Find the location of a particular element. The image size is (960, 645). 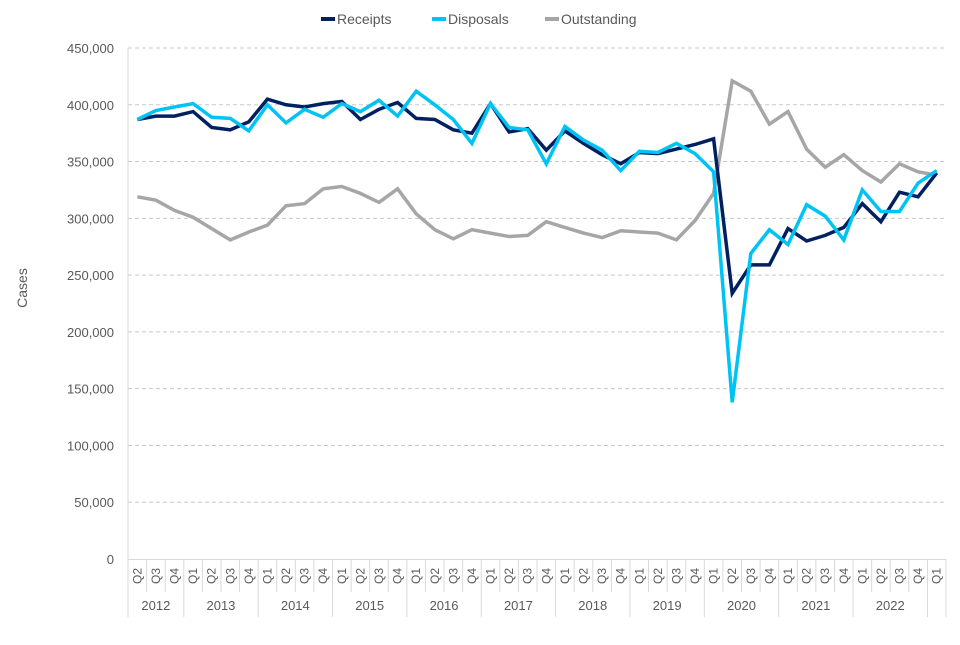

year-label: 2017 is located at coordinates (518, 605).